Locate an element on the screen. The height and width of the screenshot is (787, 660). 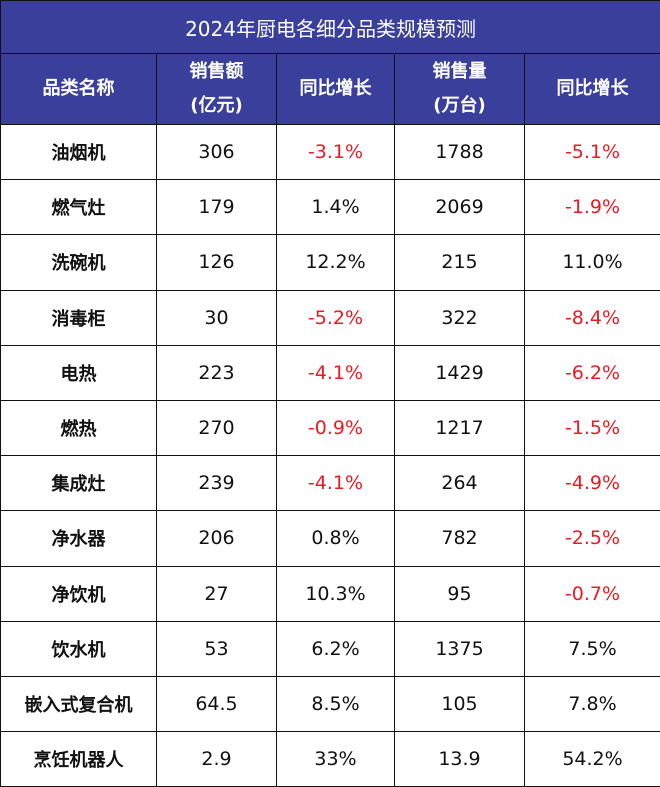
volume-yoy-cell: -1.9% is located at coordinates (592, 207).